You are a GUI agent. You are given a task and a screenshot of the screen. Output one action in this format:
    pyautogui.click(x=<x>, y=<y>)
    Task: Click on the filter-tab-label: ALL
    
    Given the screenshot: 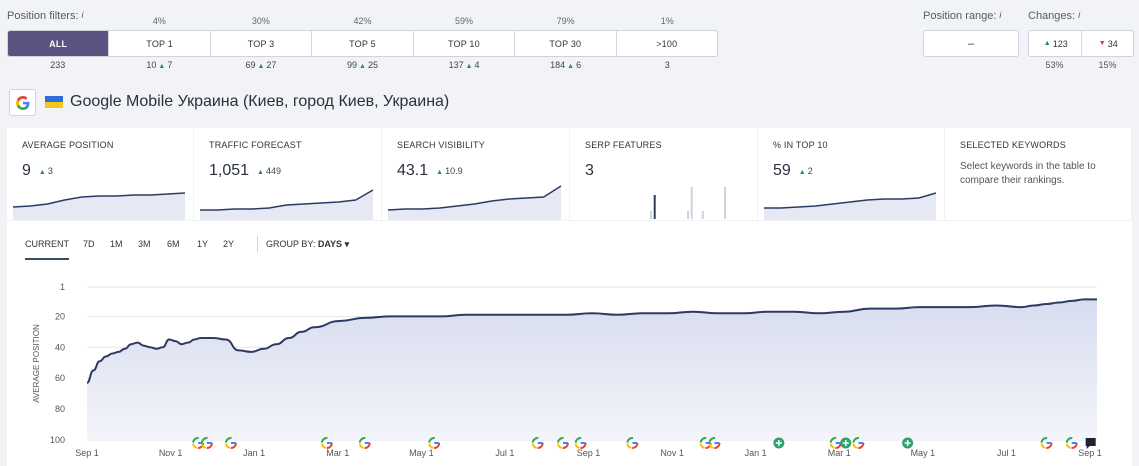 What is the action you would take?
    pyautogui.click(x=58, y=43)
    